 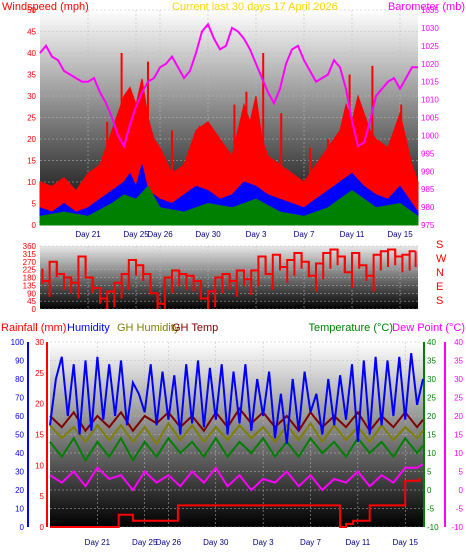 I want to click on chart-title: Current last 30 days 17 April 2026, so click(x=255, y=7).